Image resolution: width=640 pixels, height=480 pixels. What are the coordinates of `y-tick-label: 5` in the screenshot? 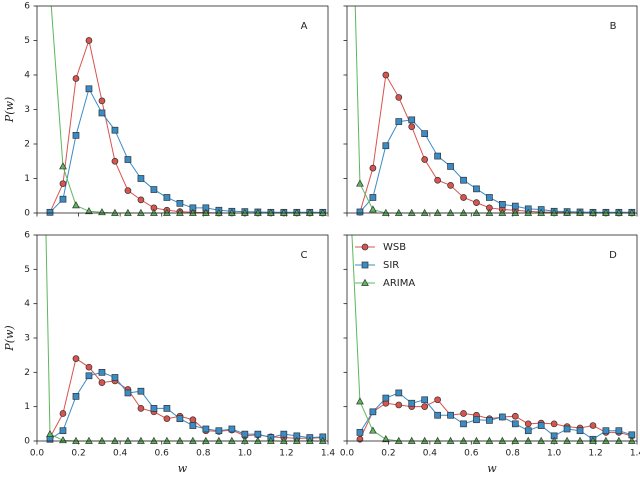 It's located at (27, 41).